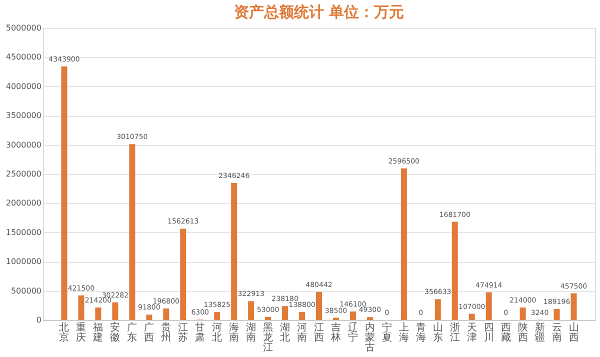 The image size is (600, 357). What do you see at coordinates (115, 333) in the screenshot?
I see `x-tick-label: 安徽` at bounding box center [115, 333].